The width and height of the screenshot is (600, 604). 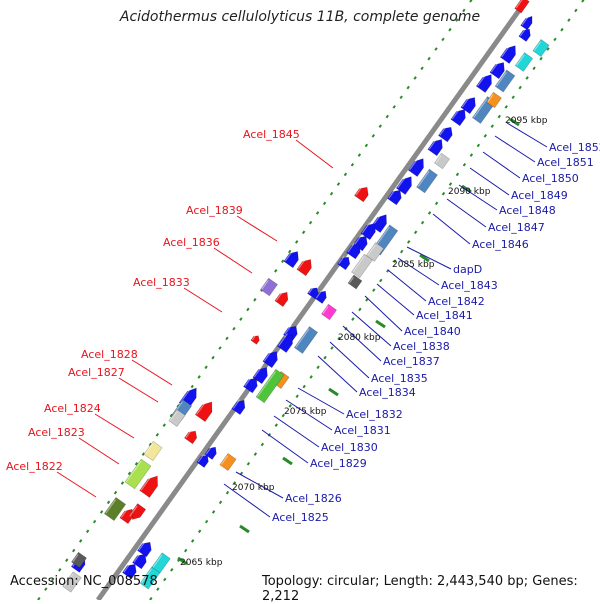 I want to click on gene-orange, so click(x=494, y=100).